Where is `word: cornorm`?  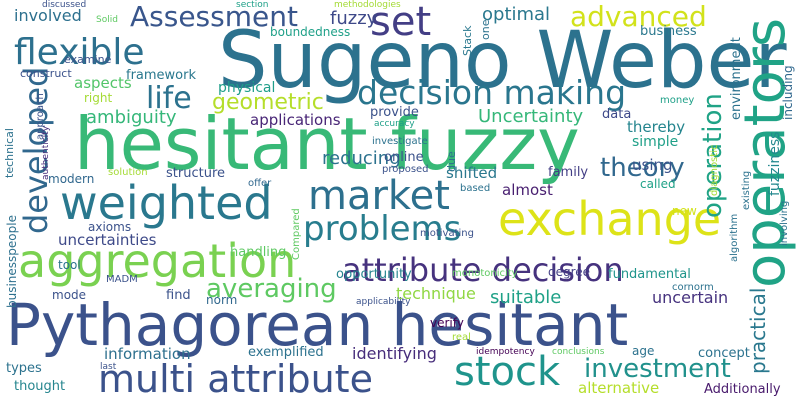
word: cornorm is located at coordinates (693, 287).